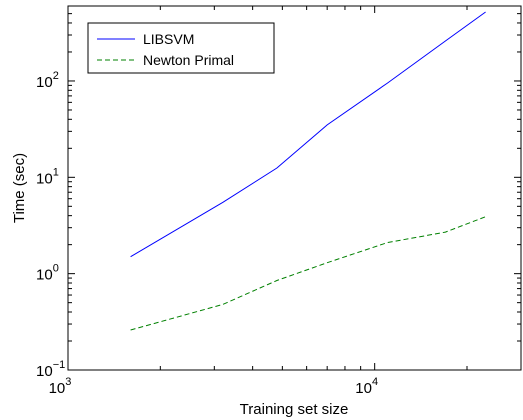 The image size is (523, 420). I want to click on y-tick-label: 10⁰, so click(47, 273).